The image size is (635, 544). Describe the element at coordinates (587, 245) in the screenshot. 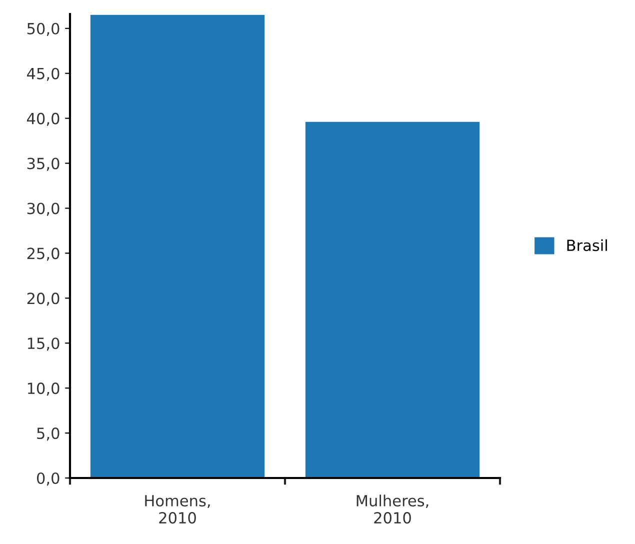

I see `legend-label: Brasil` at that location.